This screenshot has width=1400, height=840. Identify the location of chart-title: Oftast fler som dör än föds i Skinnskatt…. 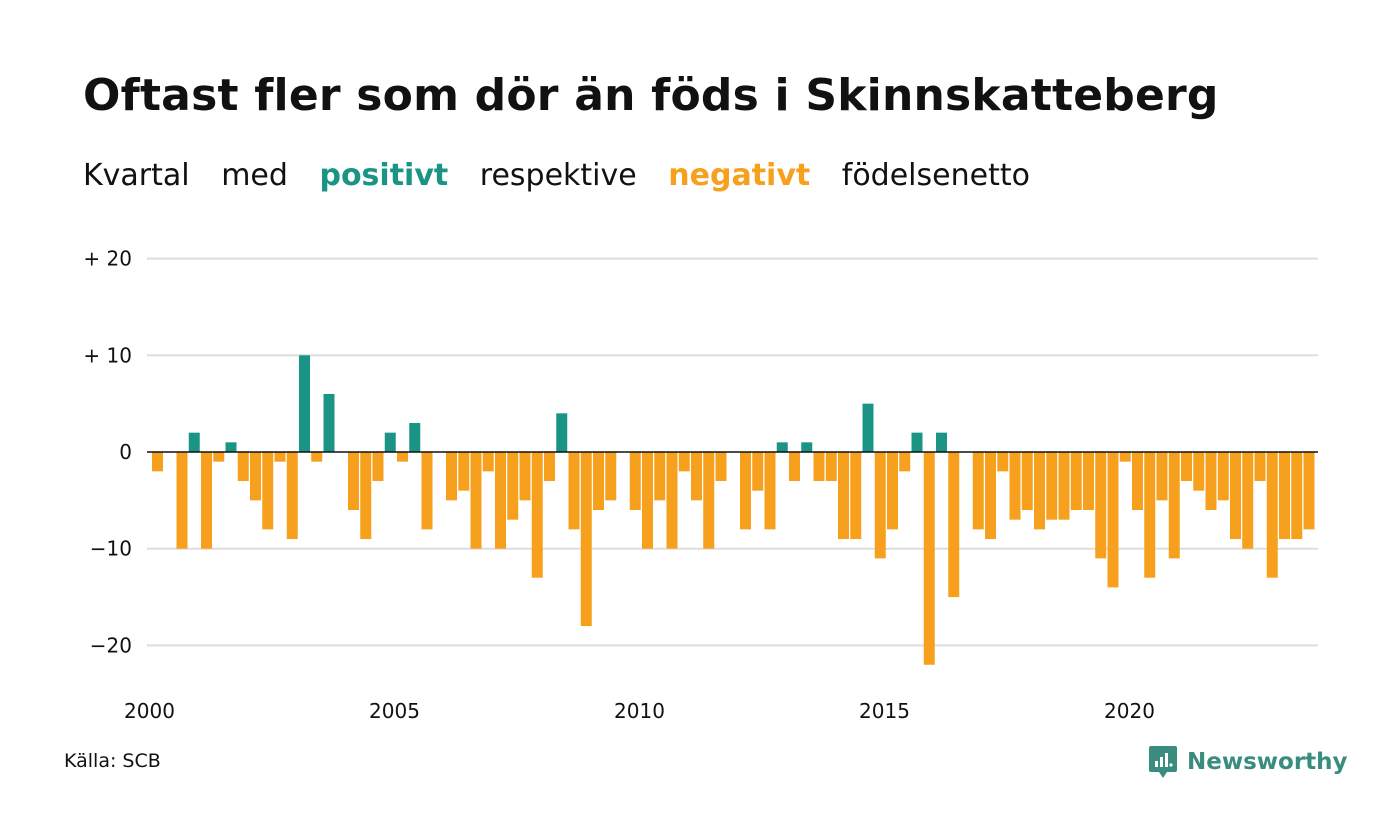
(651, 95).